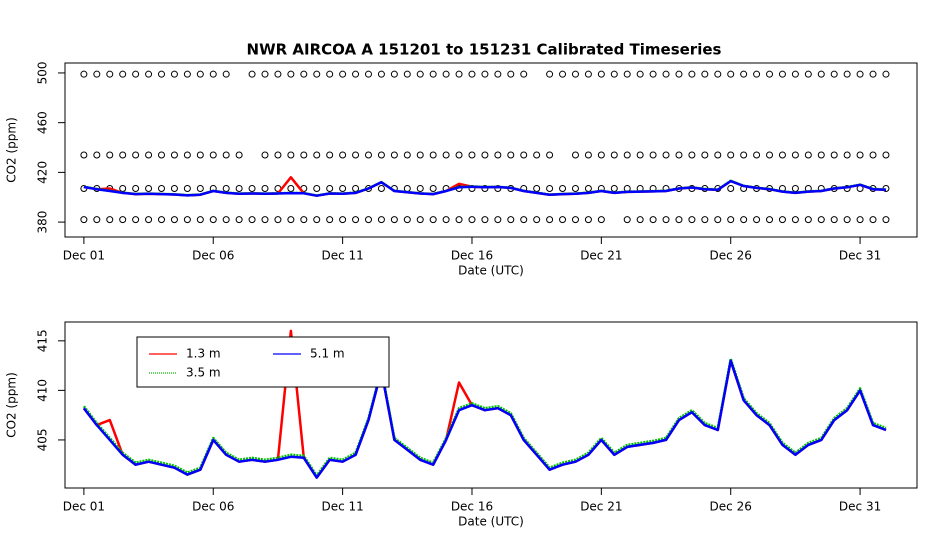 The width and height of the screenshot is (936, 540). I want to click on legend-label: 1.3 m, so click(203, 354).